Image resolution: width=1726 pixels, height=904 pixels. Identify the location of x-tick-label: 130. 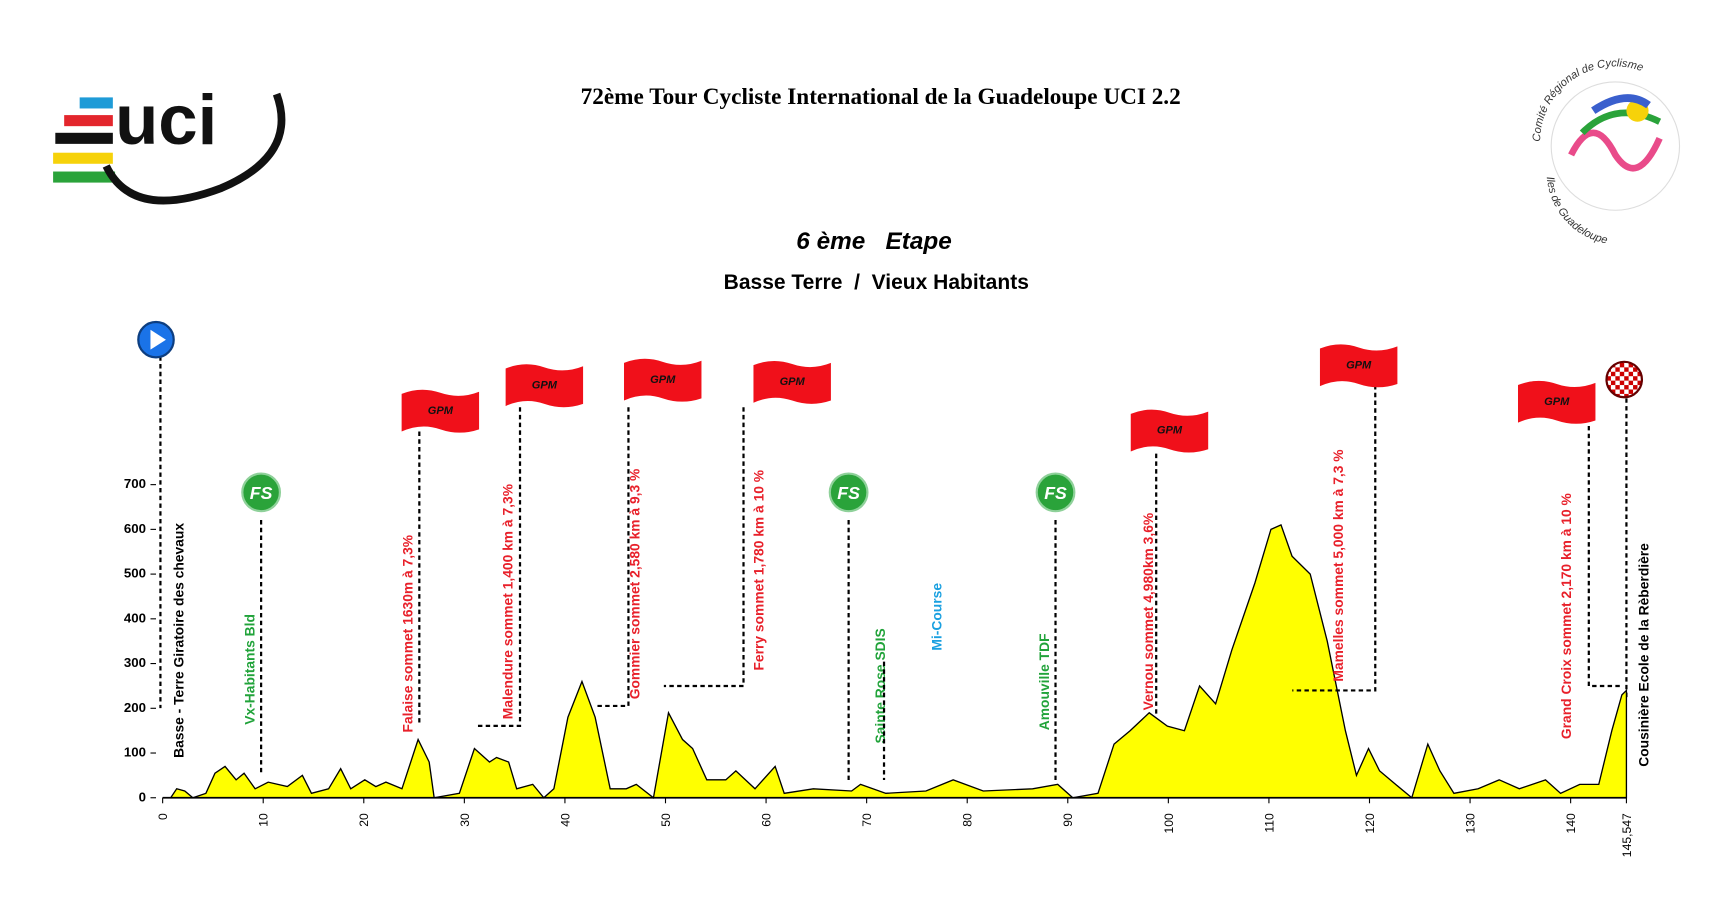
(1470, 823).